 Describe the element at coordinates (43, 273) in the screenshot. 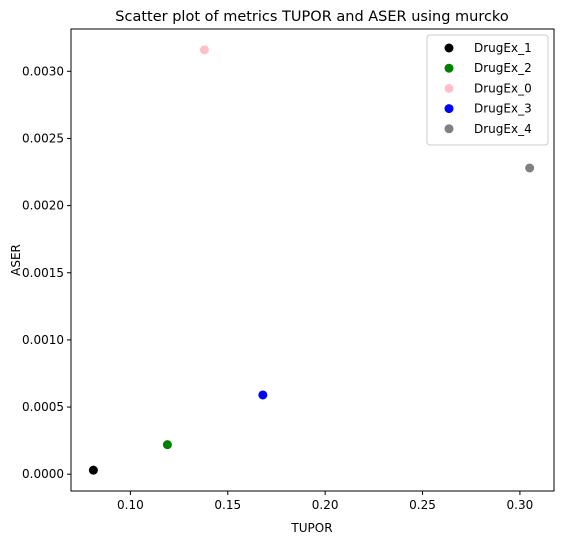

I see `y-tick-label: 0.0015` at that location.